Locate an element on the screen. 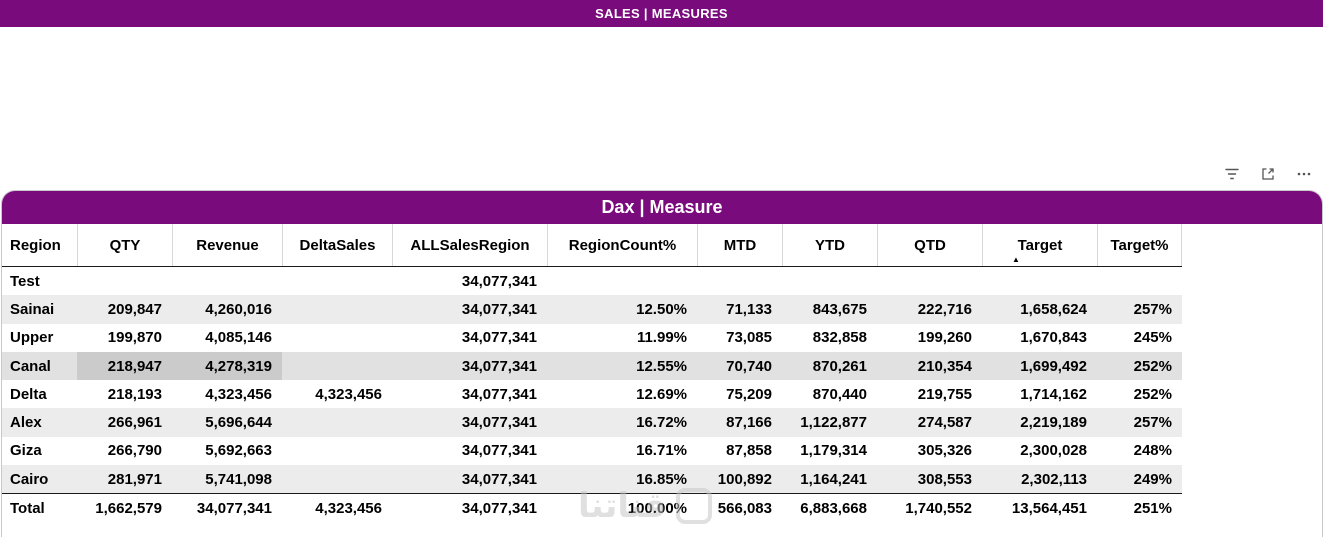 Image resolution: width=1323 pixels, height=537 pixels. value-cell: 870,440 is located at coordinates (839, 394).